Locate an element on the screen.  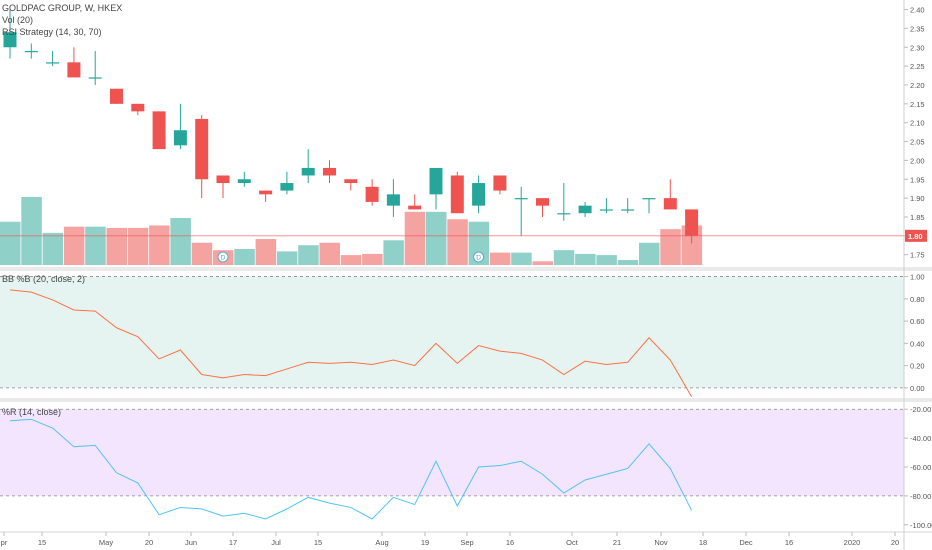
wr-title: %R (14, close) is located at coordinates (32, 412).